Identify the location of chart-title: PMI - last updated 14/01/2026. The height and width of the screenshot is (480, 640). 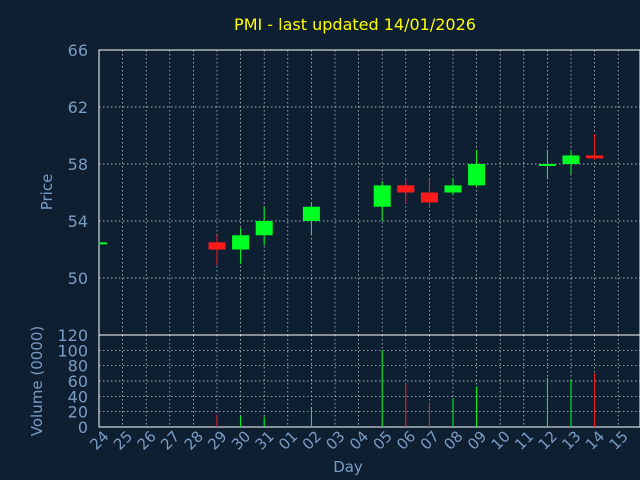
(355, 24).